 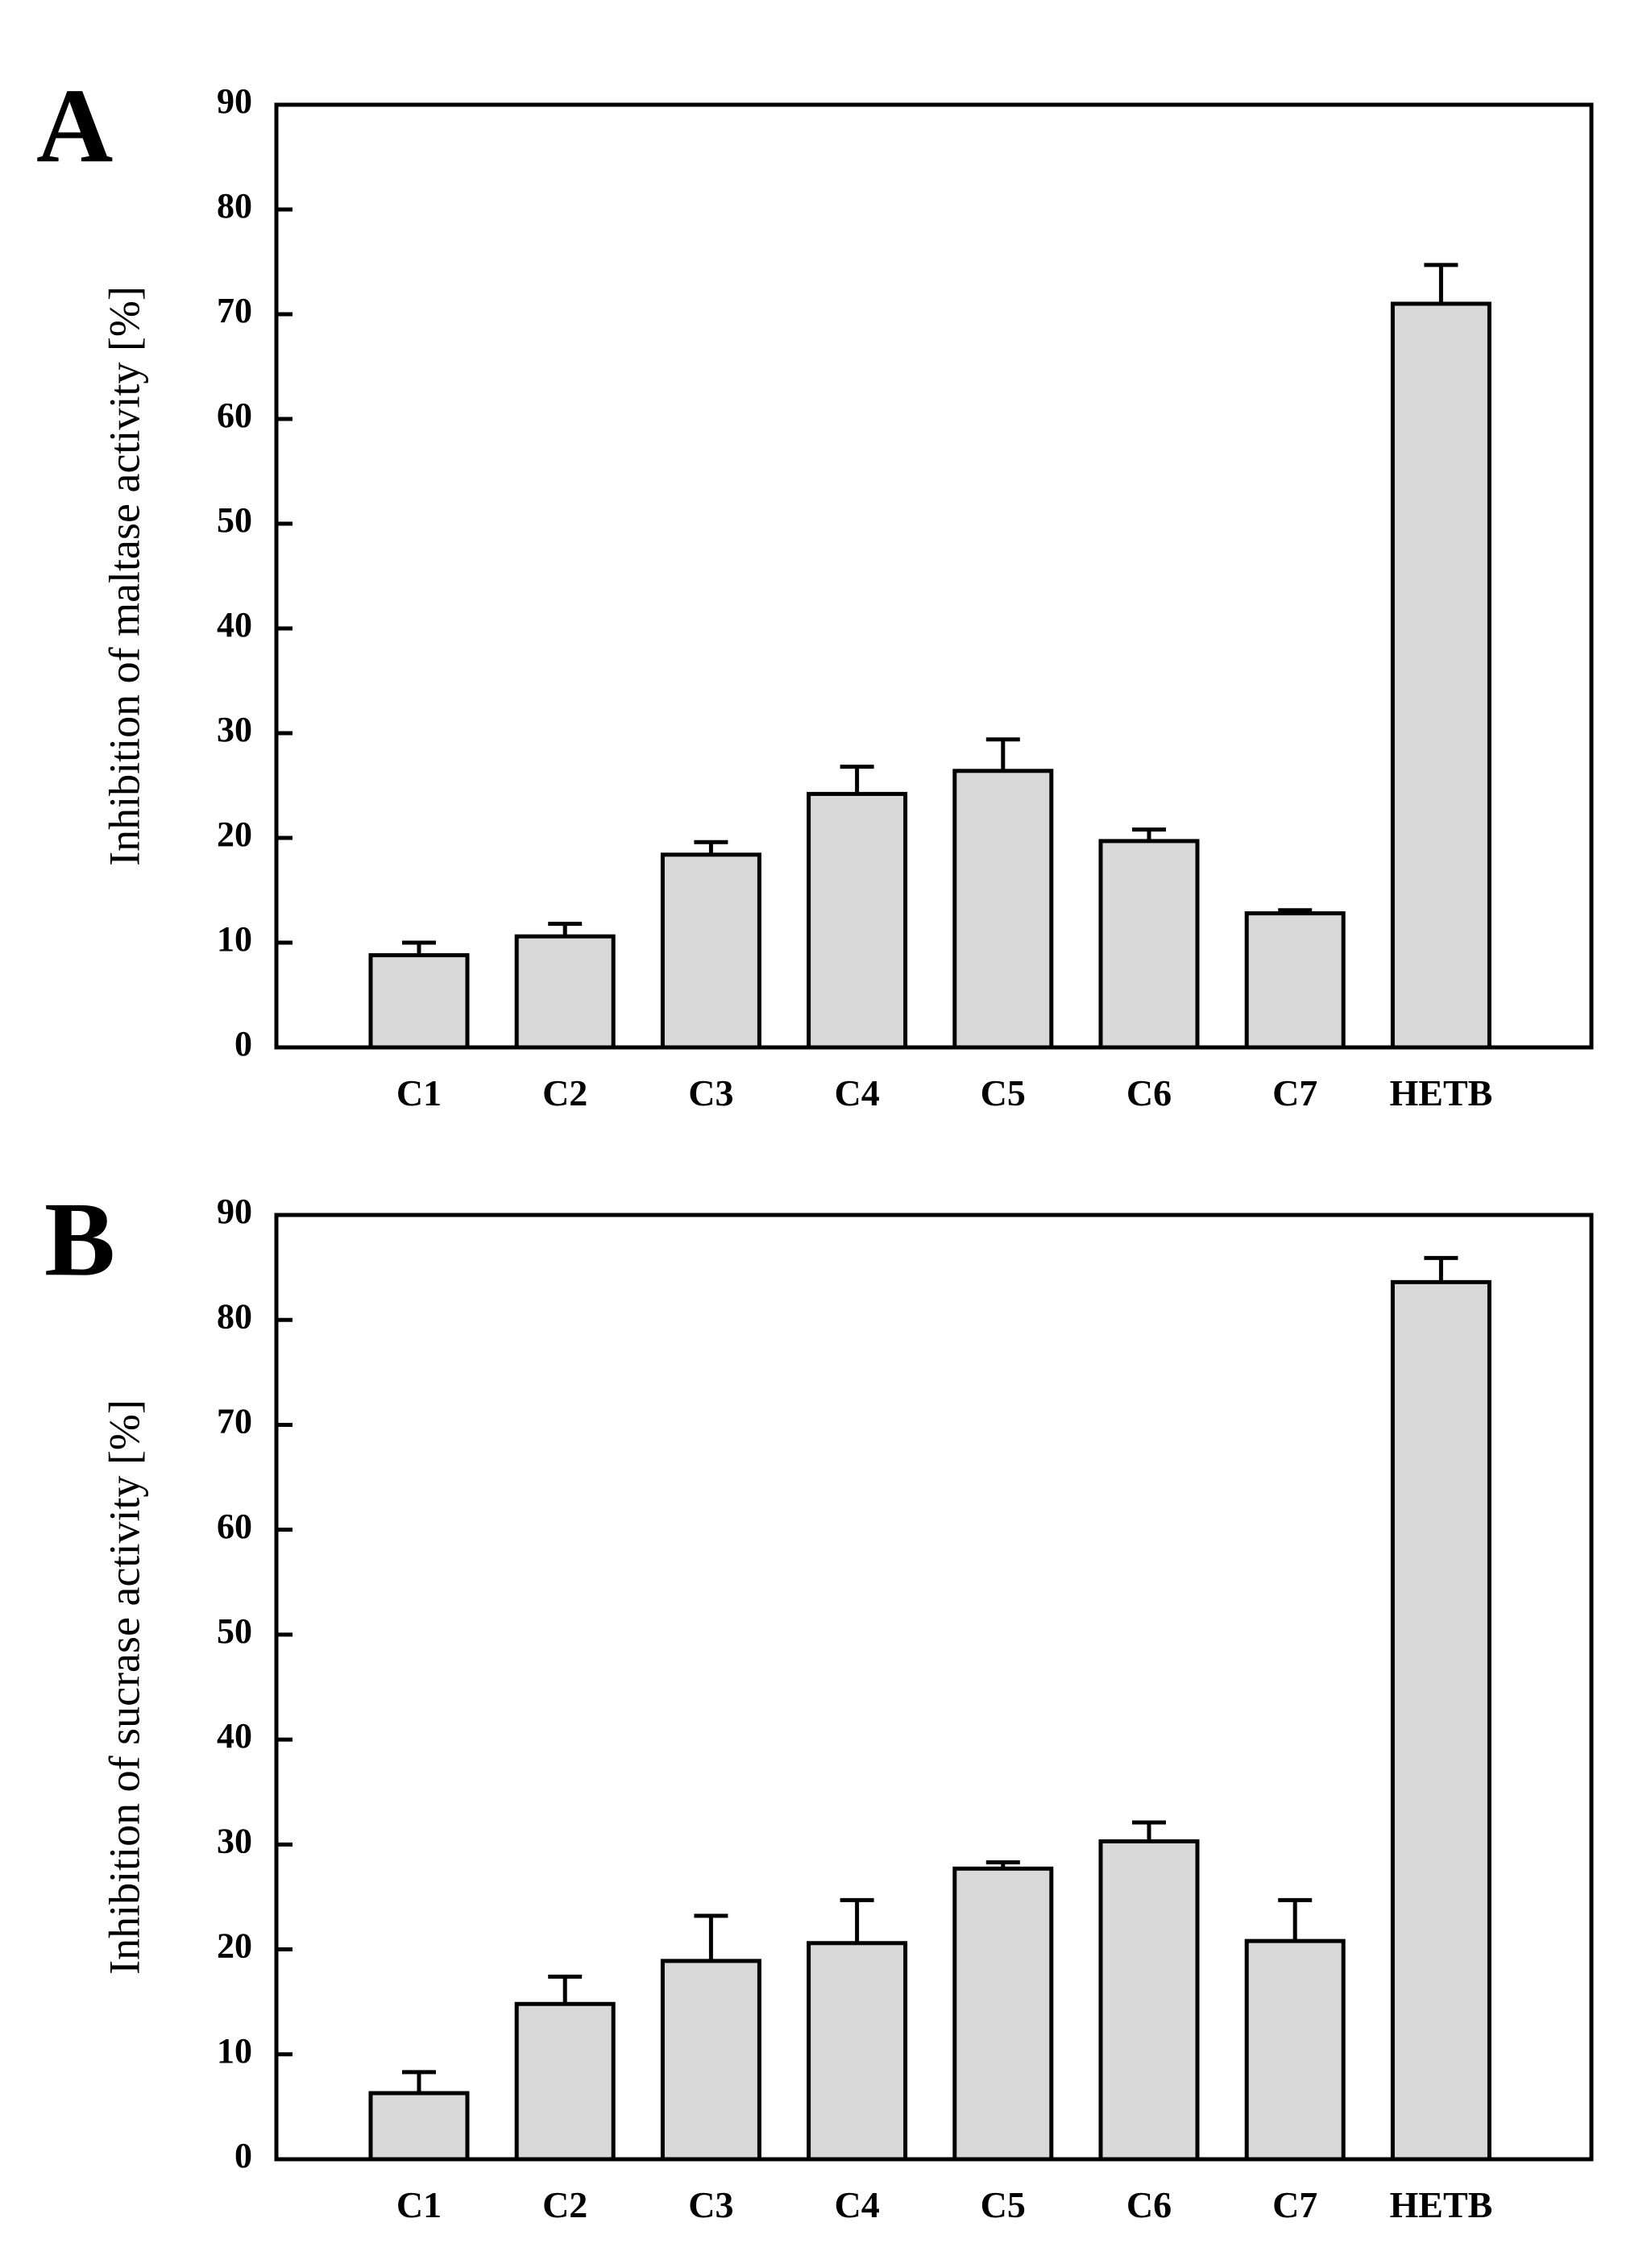 What do you see at coordinates (74, 125) in the screenshot?
I see `panel-label: A` at bounding box center [74, 125].